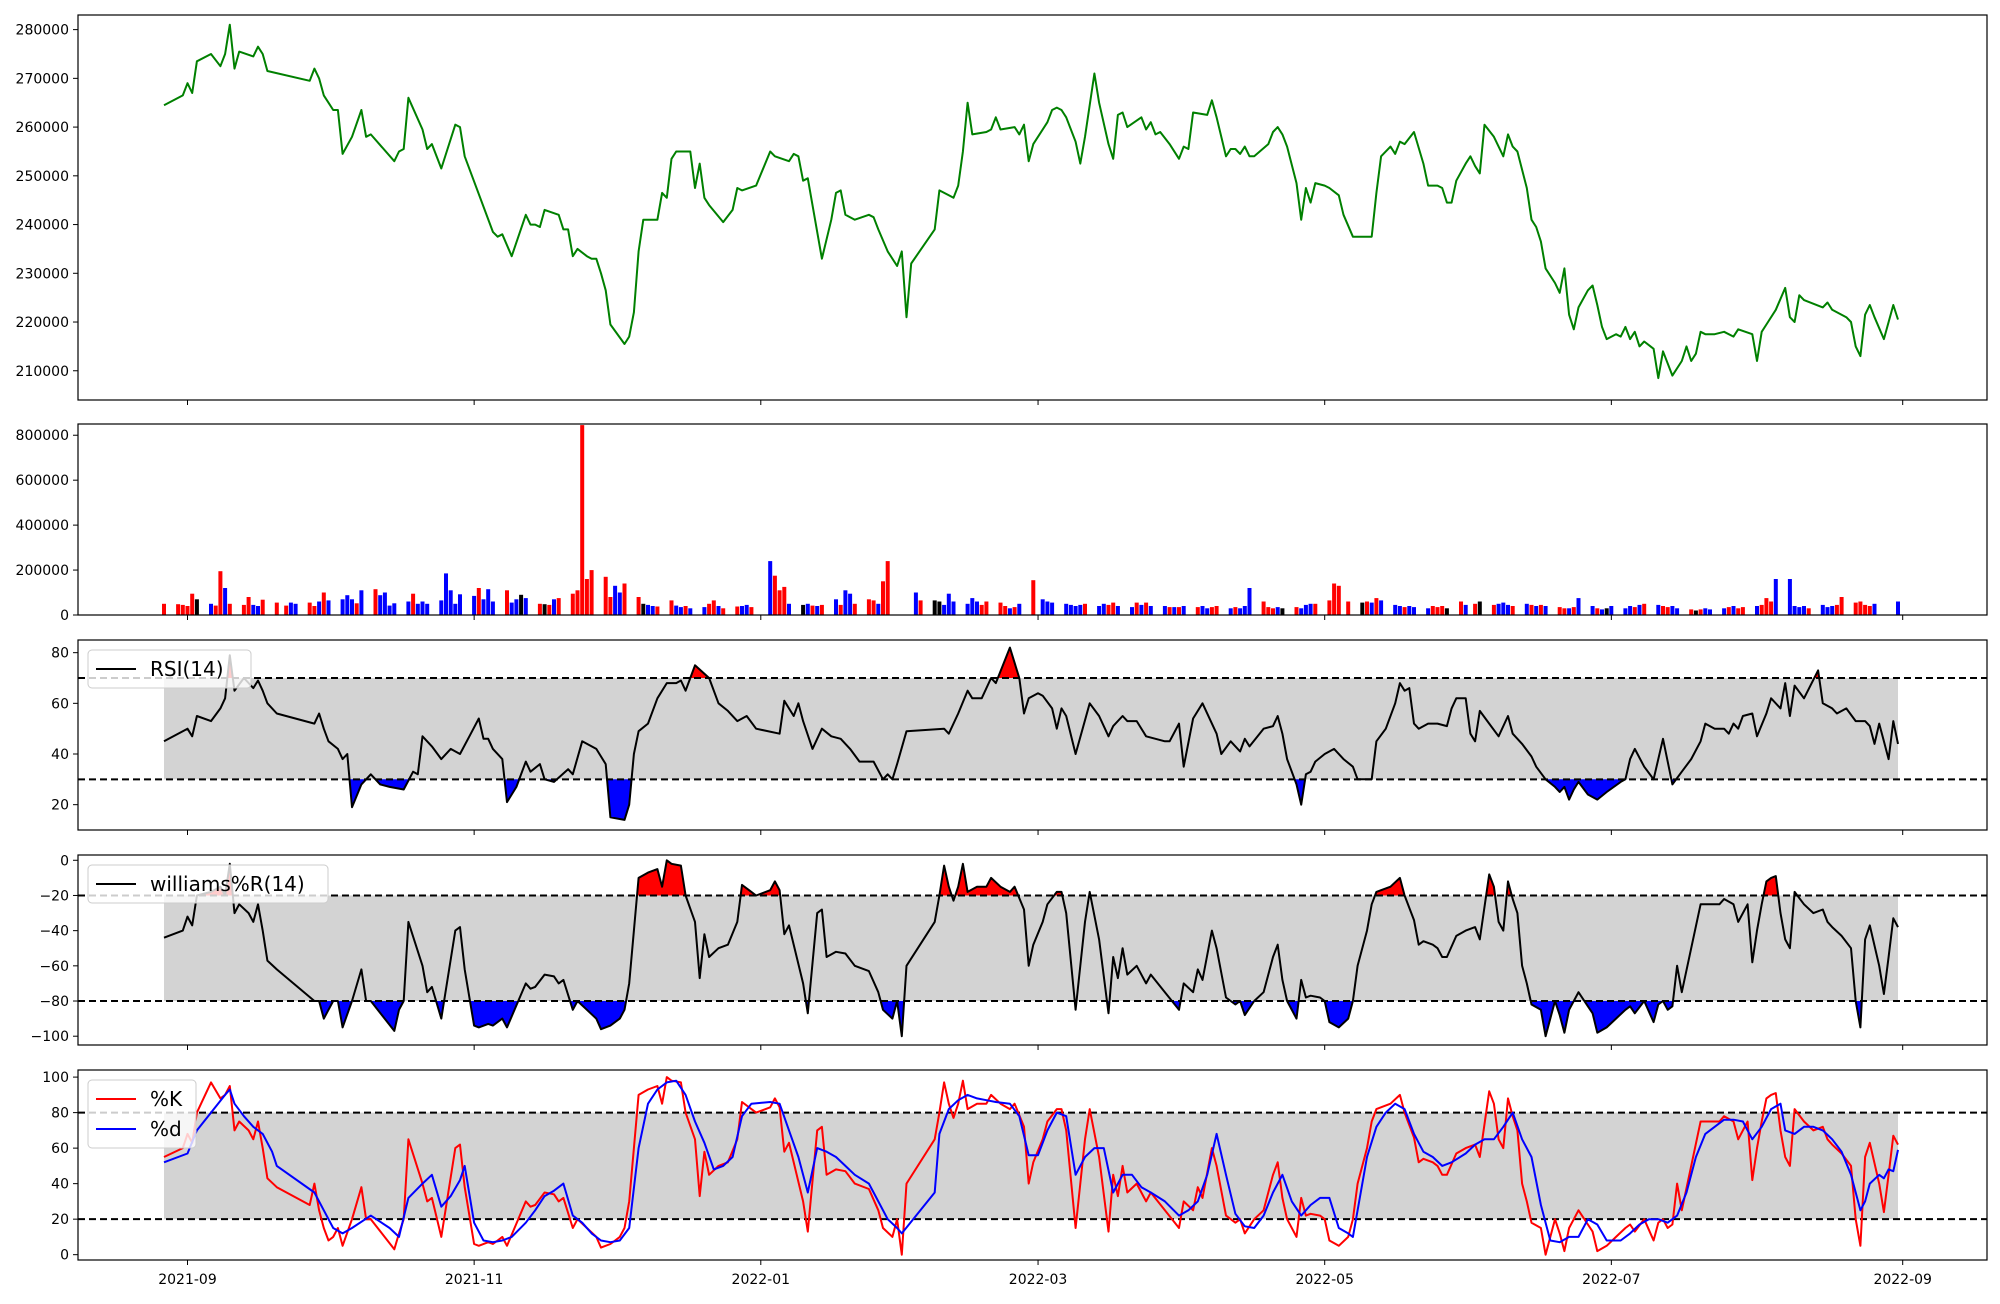 This screenshot has height=1304, width=2000. Describe the element at coordinates (1611, 1280) in the screenshot. I see `xtick-label: 2022-07` at that location.